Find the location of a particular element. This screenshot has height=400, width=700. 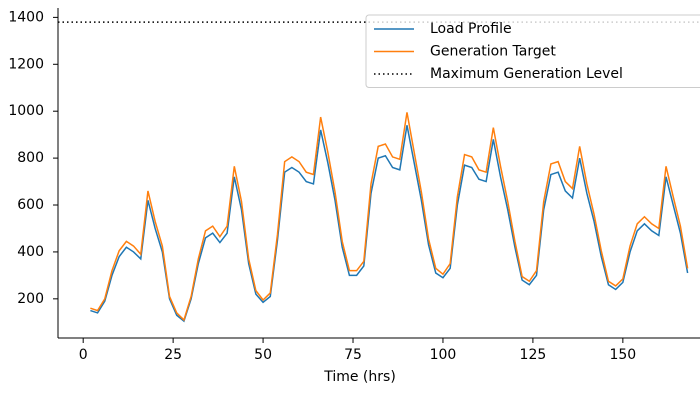

x-tick-label: 50 is located at coordinates (263, 355).